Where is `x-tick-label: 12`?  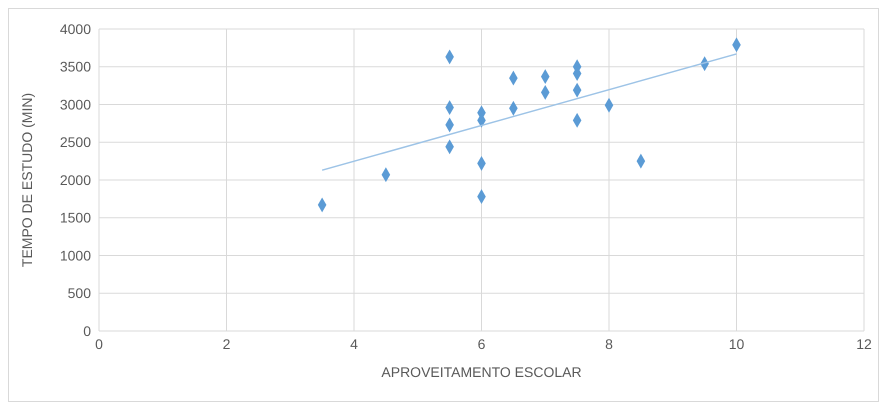
x-tick-label: 12 is located at coordinates (864, 344).